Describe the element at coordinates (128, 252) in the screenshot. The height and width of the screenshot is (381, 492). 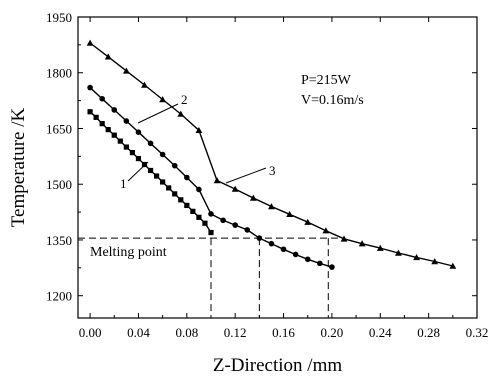
I see `melting-point-label: Melting point` at that location.